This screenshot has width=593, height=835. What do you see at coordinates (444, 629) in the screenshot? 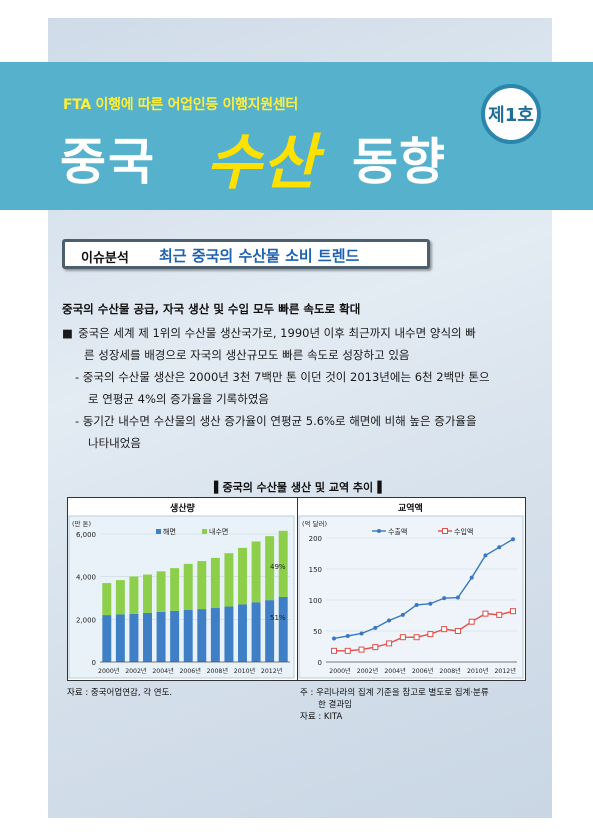
I see `point-수입액-2008` at bounding box center [444, 629].